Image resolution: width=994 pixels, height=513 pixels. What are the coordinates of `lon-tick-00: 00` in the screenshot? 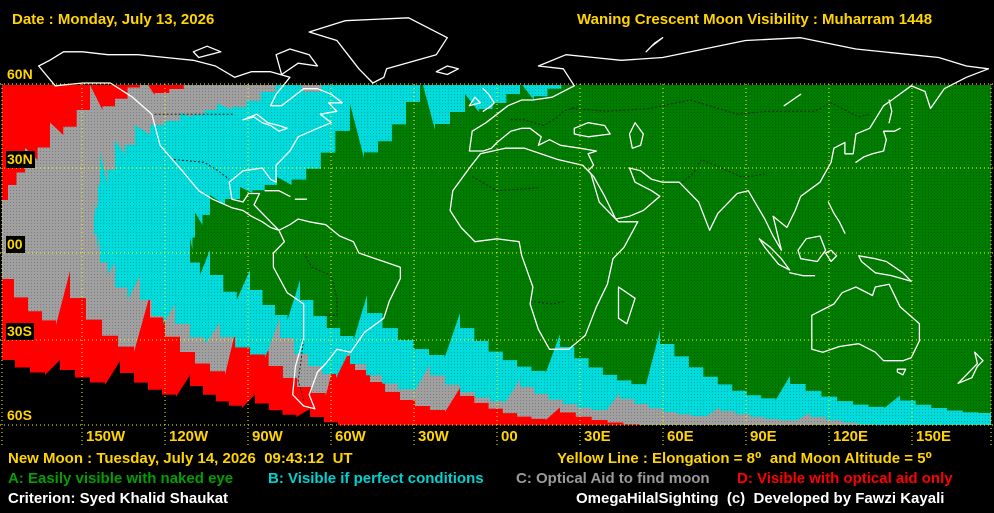 It's located at (509, 436).